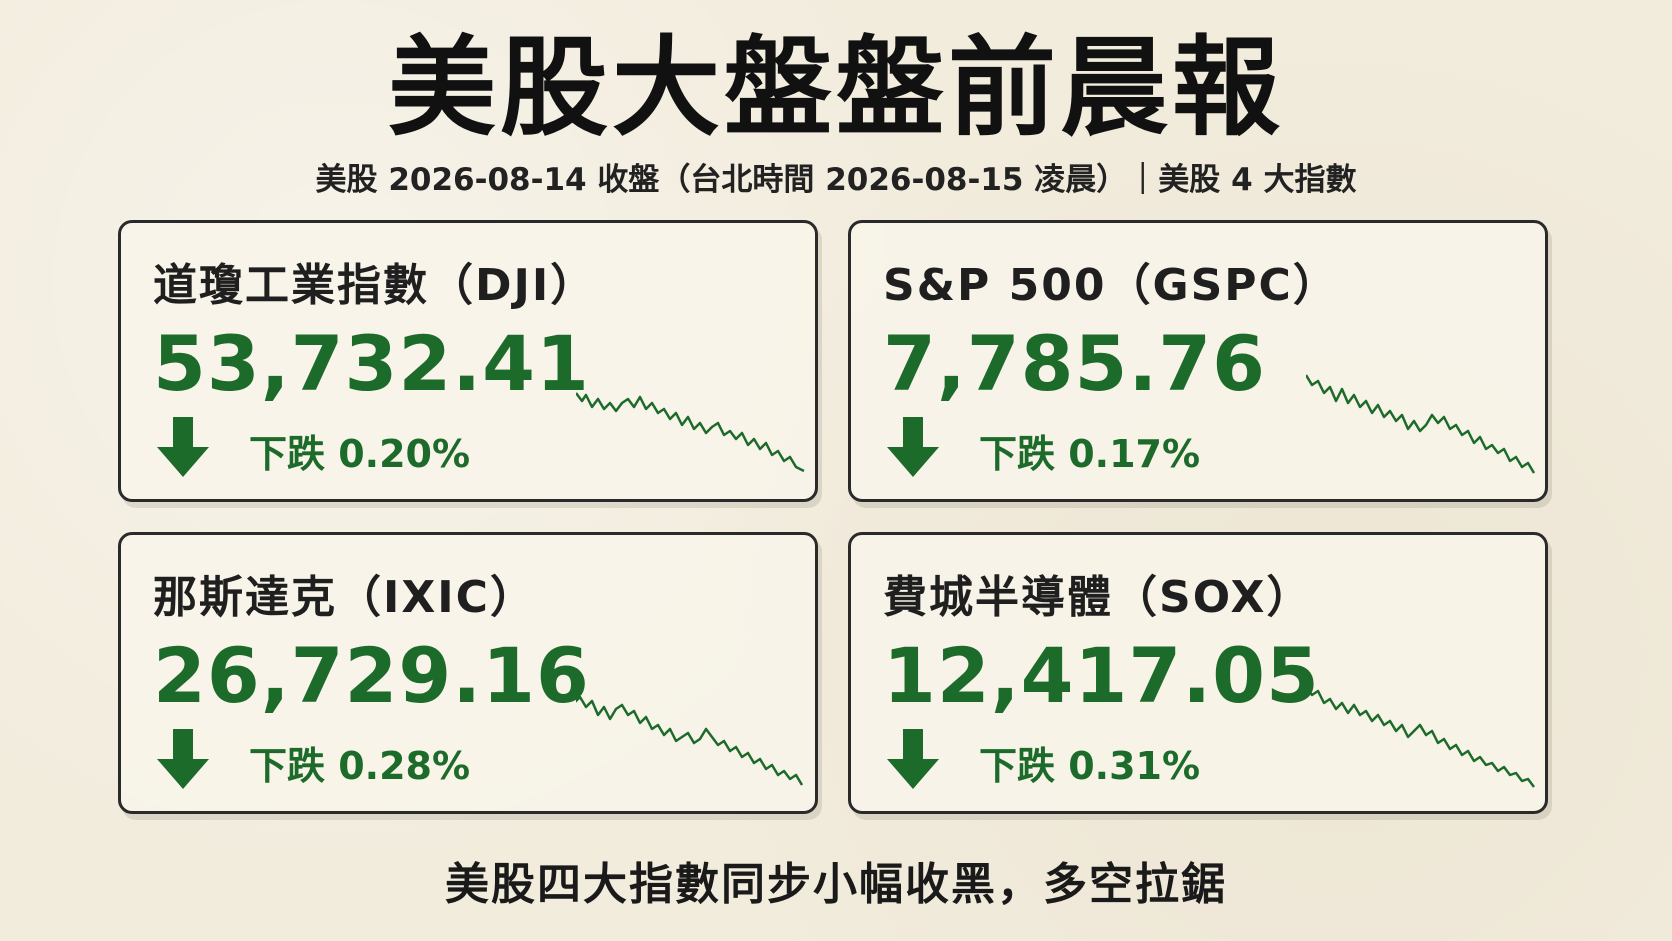 This screenshot has height=941, width=1672. Describe the element at coordinates (1101, 675) in the screenshot. I see `index-value: 12,417.05` at that location.